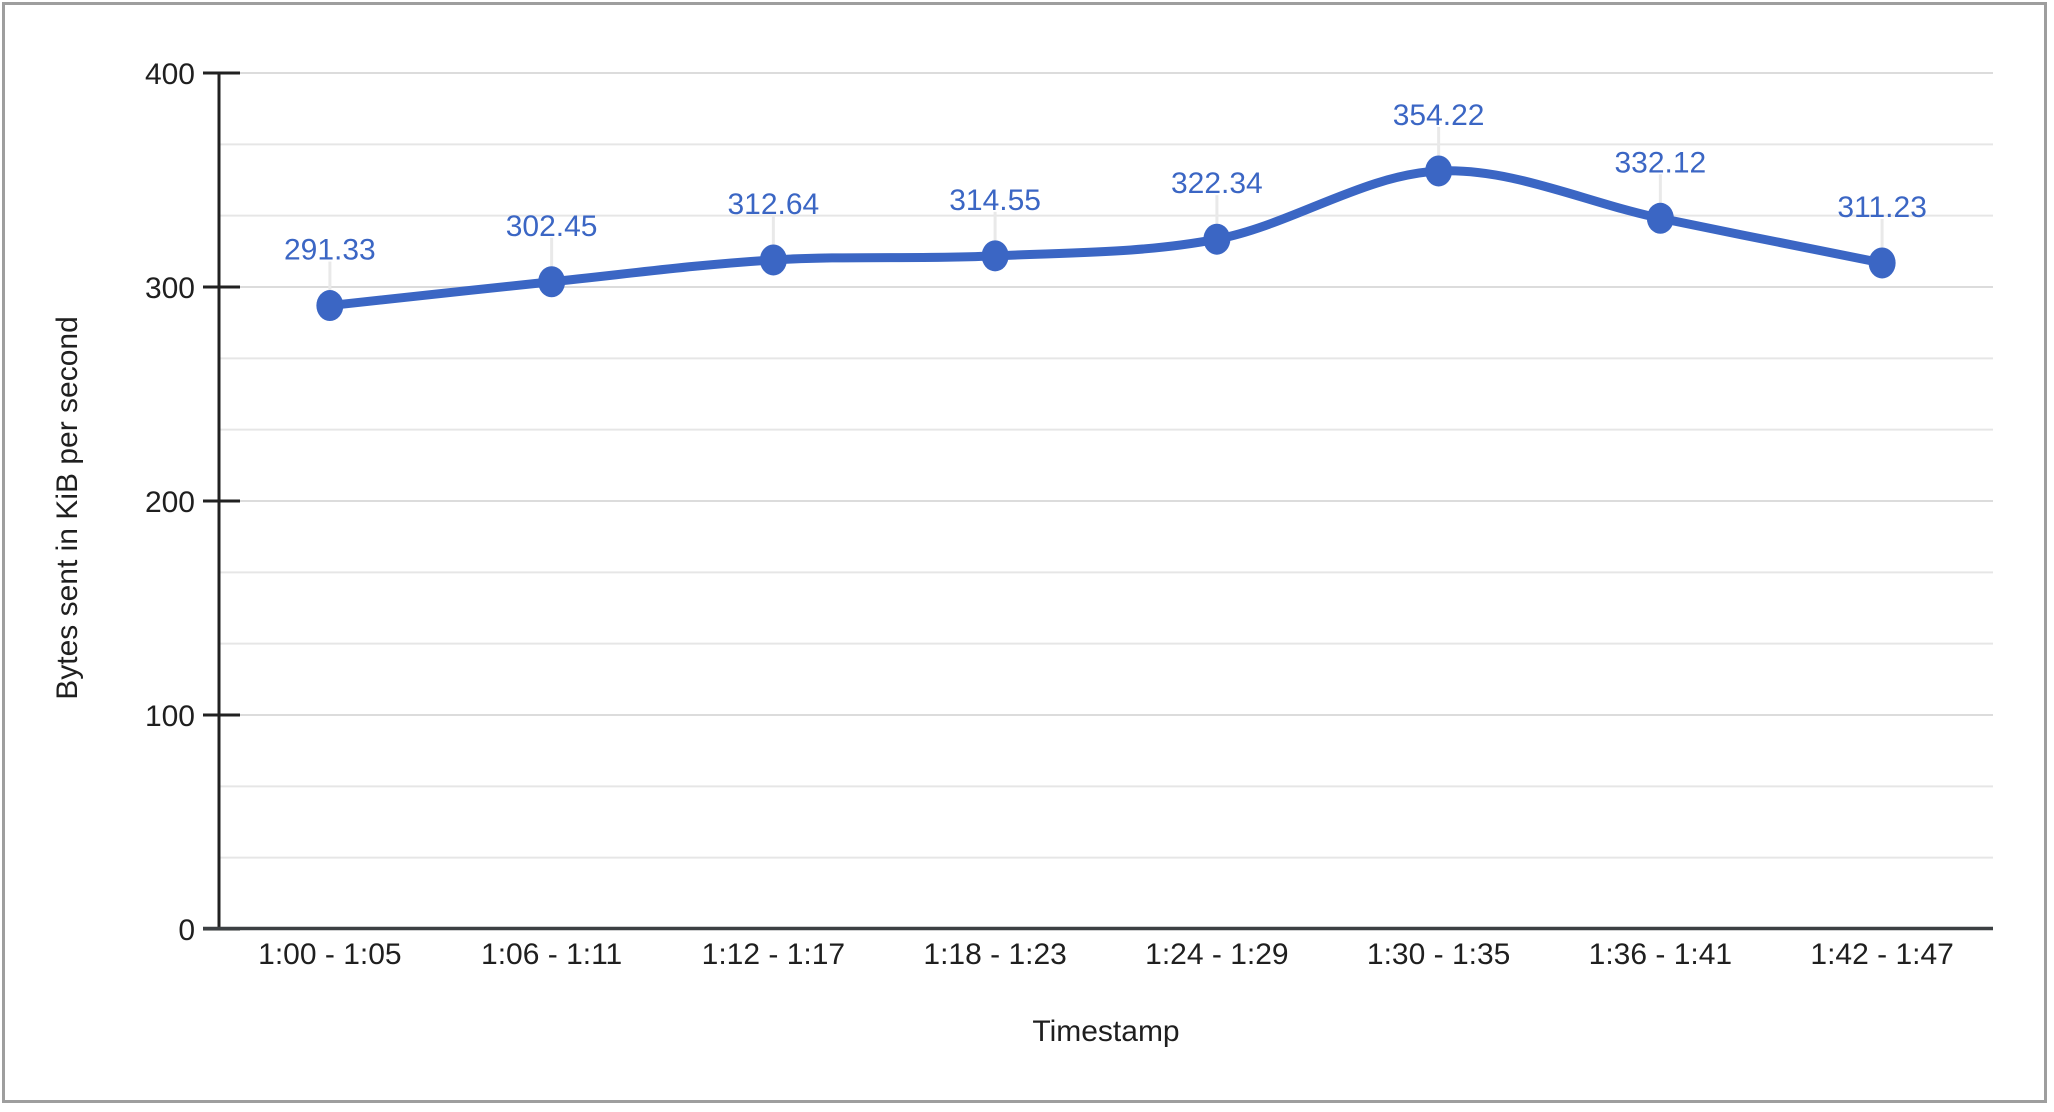  I want to click on x-axis-tick-label: 1:36 - 1:41, so click(1660, 954).